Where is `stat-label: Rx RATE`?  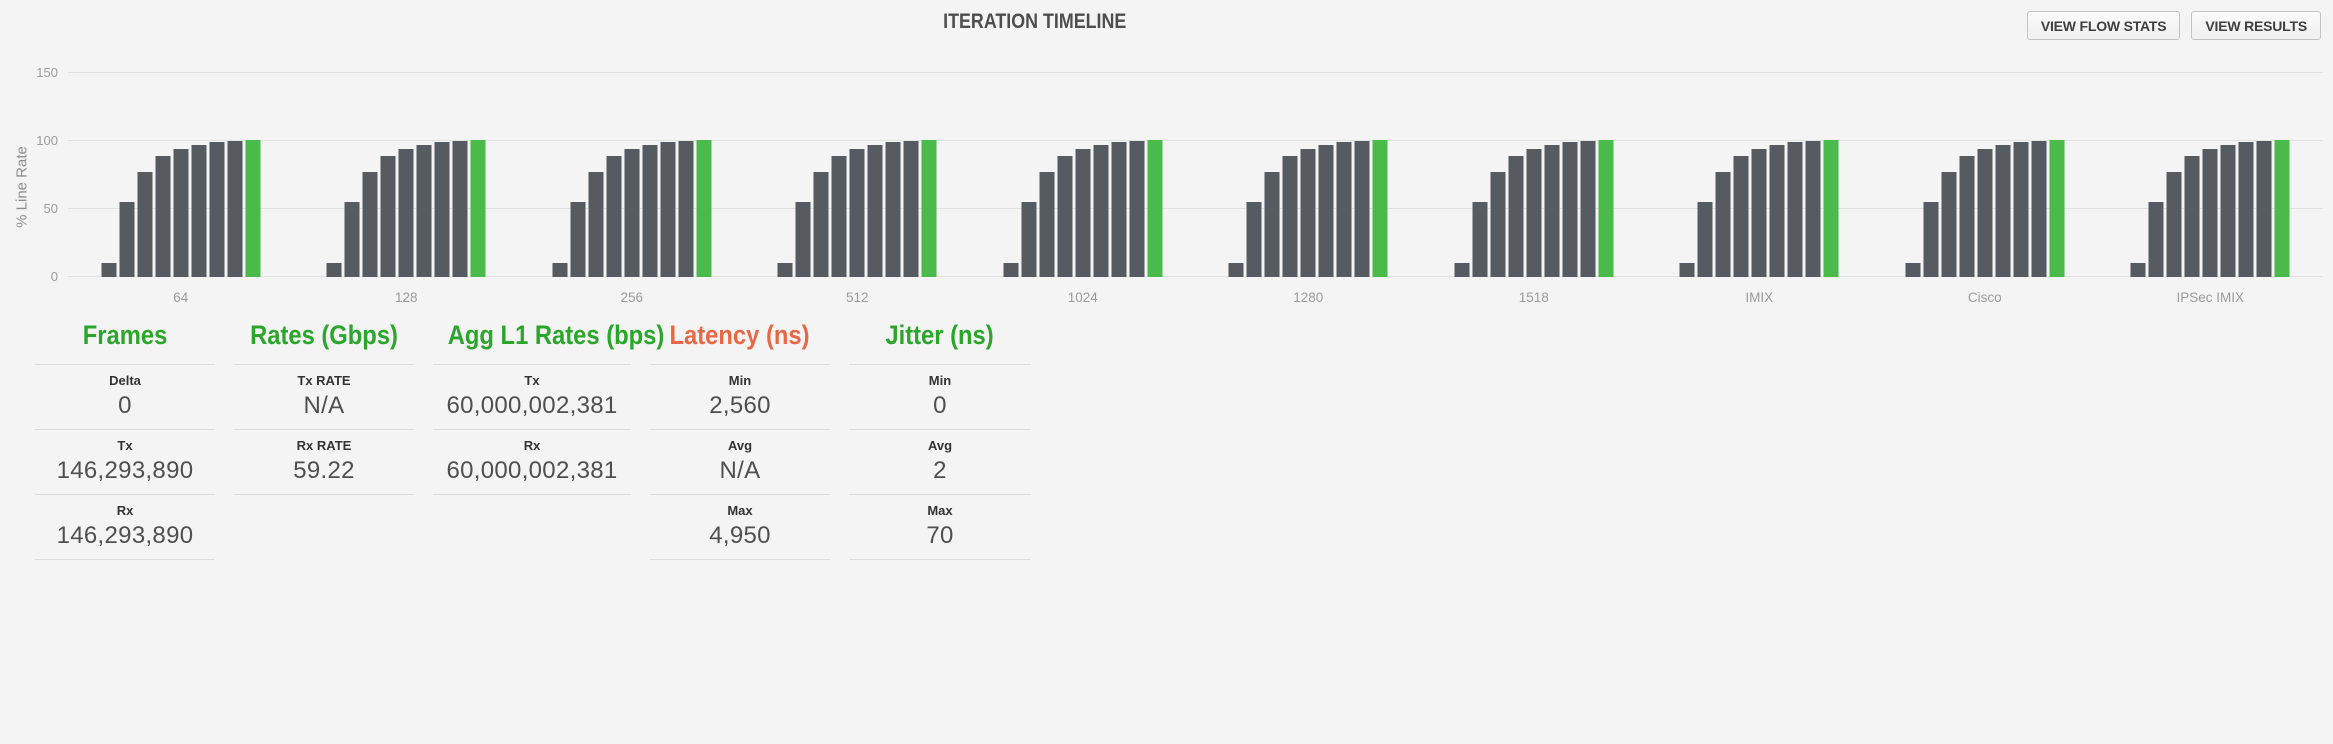 stat-label: Rx RATE is located at coordinates (324, 445).